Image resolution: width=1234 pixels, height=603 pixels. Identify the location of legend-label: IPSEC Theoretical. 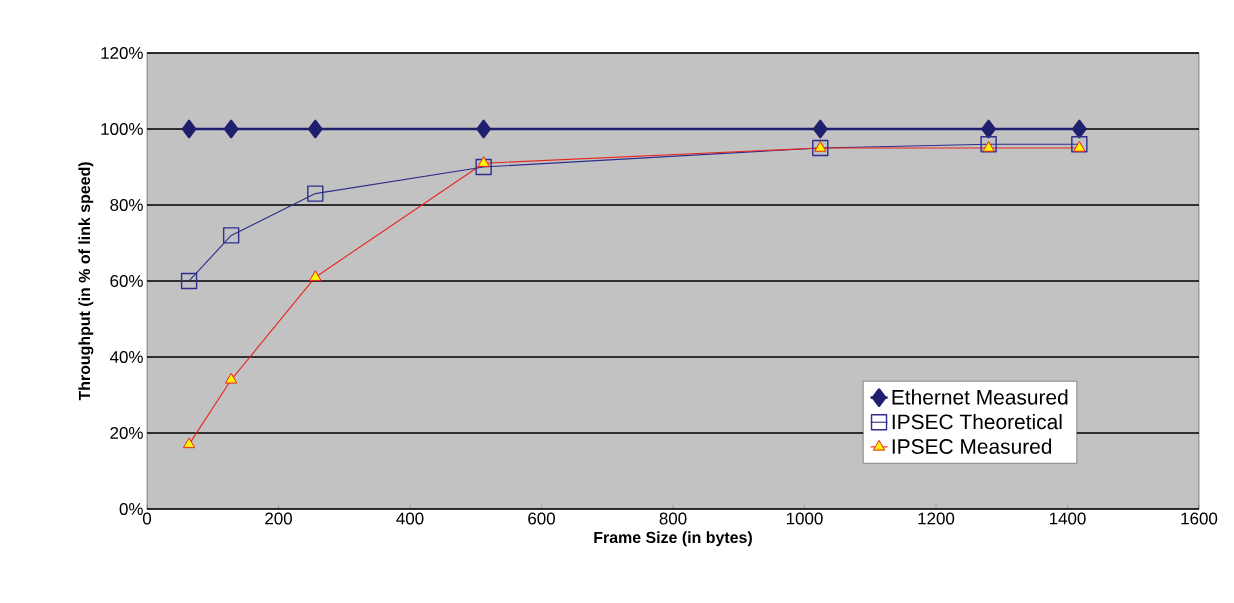
(977, 421).